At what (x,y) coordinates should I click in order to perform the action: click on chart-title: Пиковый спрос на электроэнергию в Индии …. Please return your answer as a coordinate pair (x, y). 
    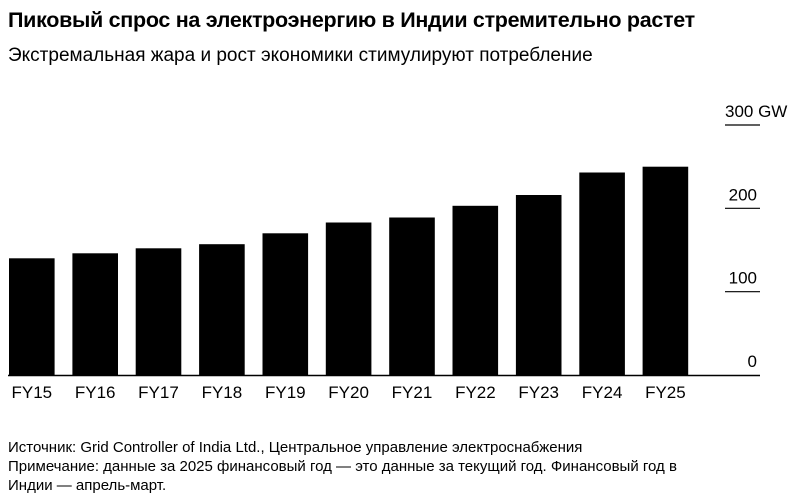
    Looking at the image, I should click on (351, 20).